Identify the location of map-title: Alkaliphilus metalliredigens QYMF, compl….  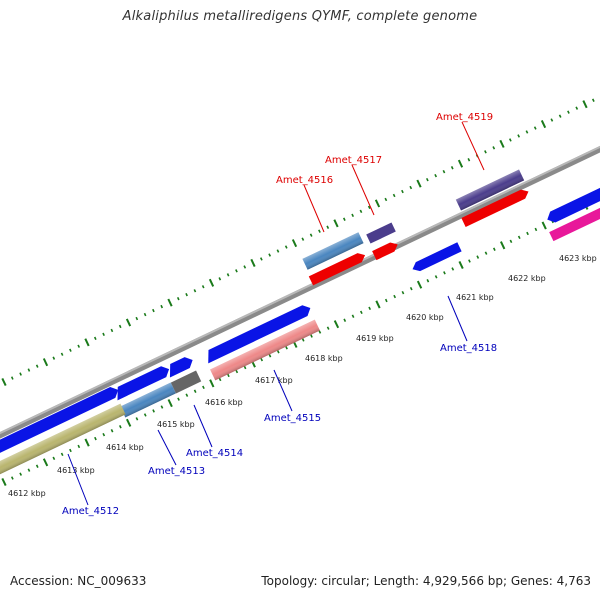
(300, 16).